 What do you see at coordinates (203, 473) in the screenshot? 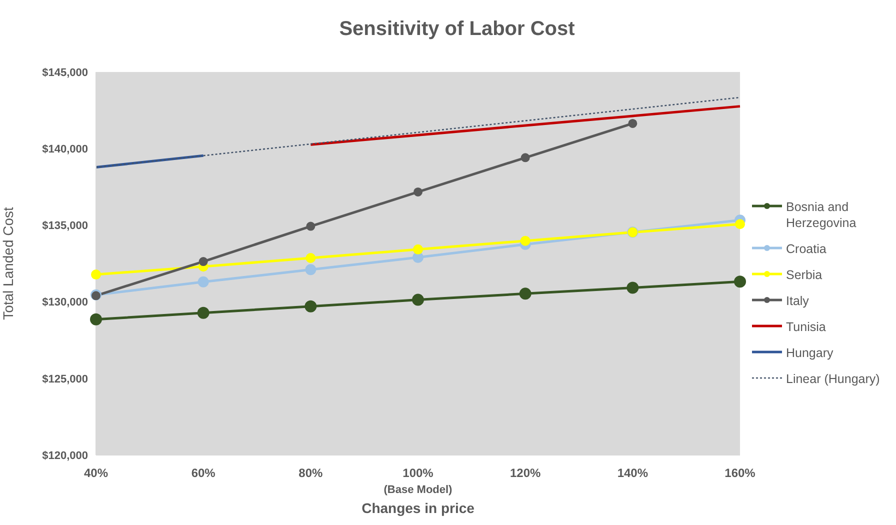
I see `x-tick-label: 60%` at bounding box center [203, 473].